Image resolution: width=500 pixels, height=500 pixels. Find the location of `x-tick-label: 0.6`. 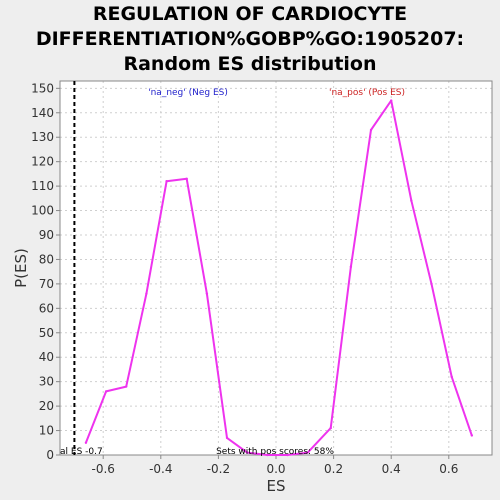

x-tick-label: 0.6 is located at coordinates (448, 469).